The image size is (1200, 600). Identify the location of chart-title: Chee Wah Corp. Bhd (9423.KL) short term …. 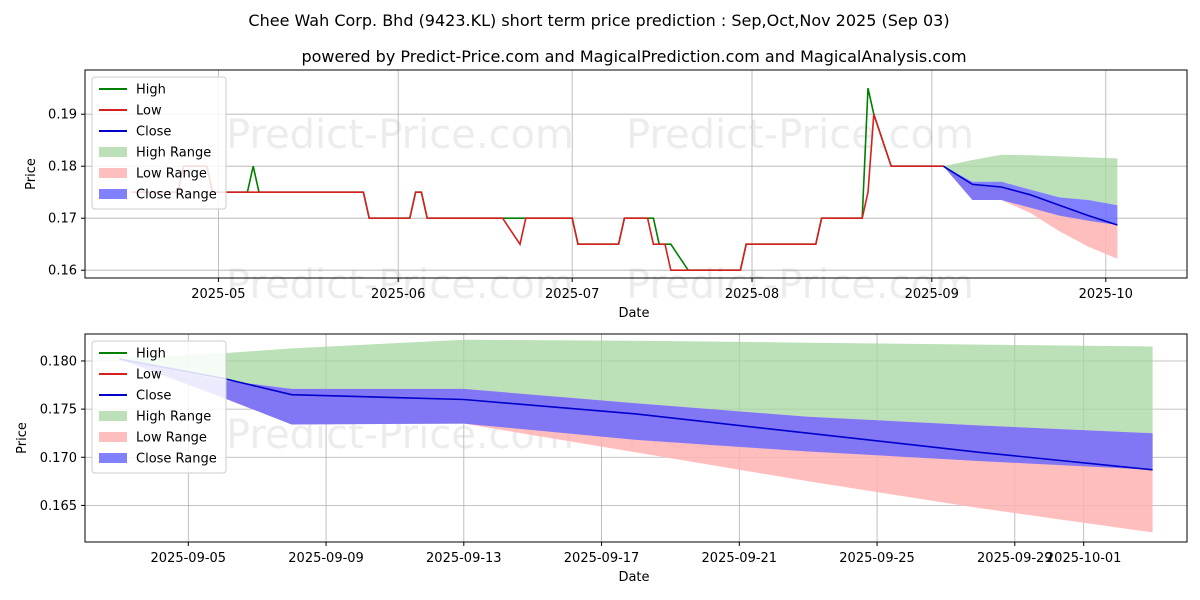
(598, 20).